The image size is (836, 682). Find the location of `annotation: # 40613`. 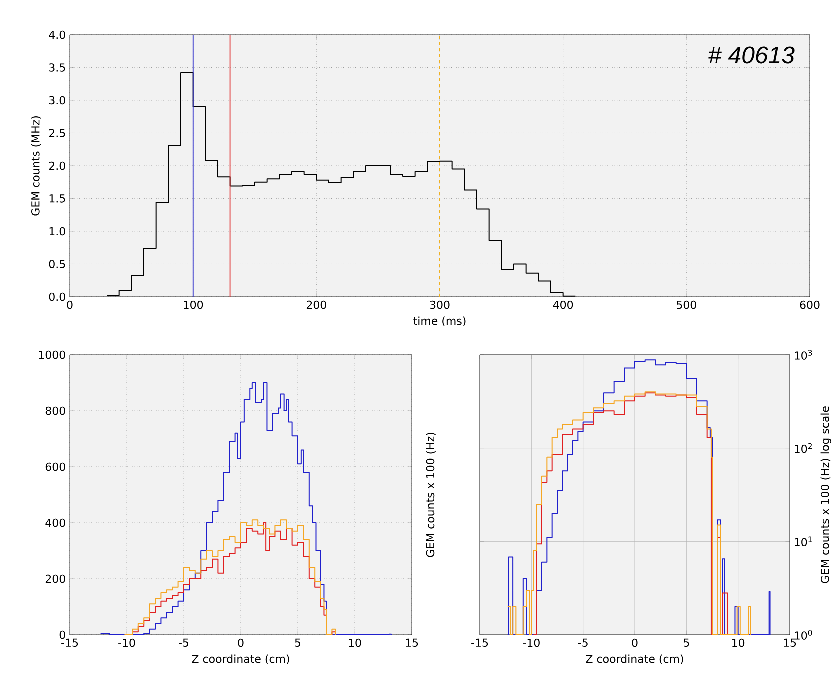

annotation: # 40613 is located at coordinates (751, 55).